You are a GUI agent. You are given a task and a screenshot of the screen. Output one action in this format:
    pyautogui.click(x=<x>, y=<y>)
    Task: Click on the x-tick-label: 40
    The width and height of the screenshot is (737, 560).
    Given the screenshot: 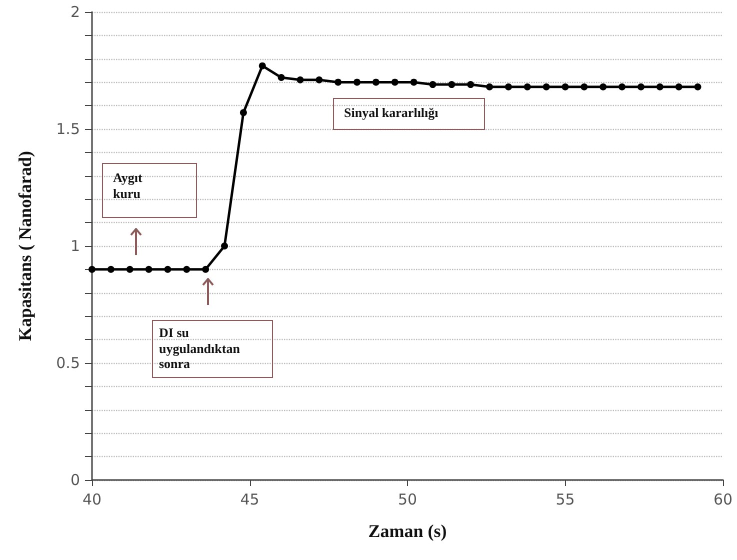 What is the action you would take?
    pyautogui.click(x=92, y=499)
    